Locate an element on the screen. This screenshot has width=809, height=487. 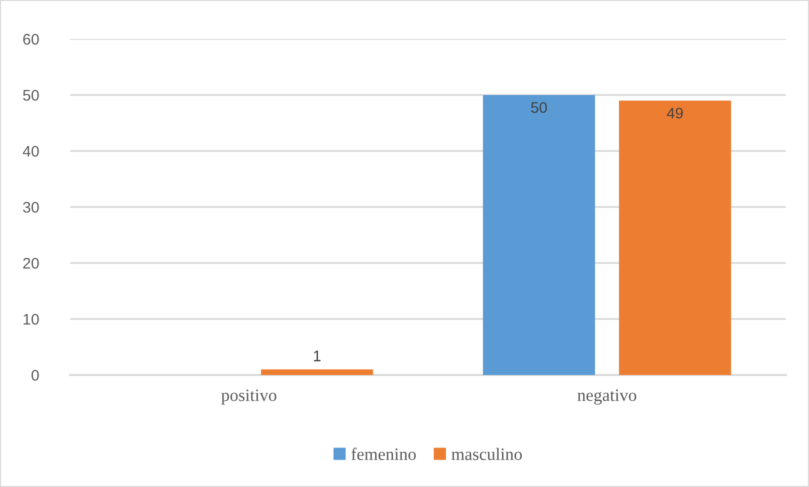
legend-label: femenino is located at coordinates (383, 454).